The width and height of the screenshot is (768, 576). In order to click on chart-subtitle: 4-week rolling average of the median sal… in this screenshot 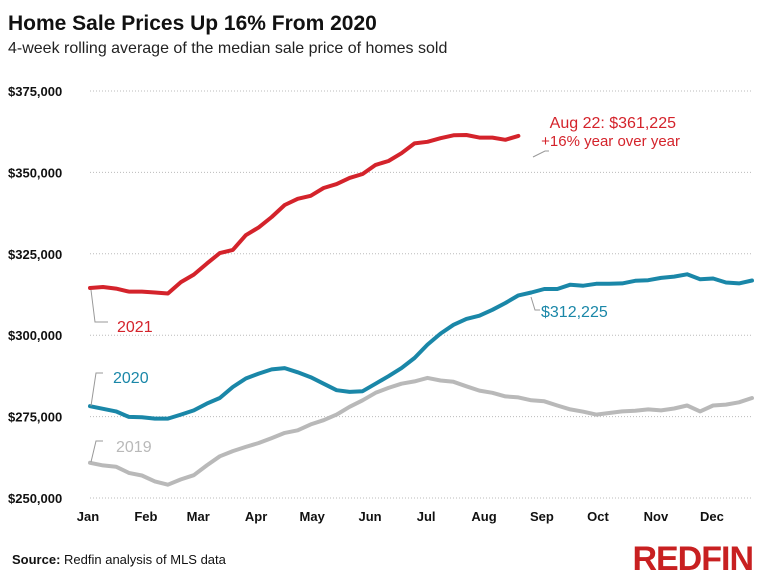, I will do `click(227, 48)`.